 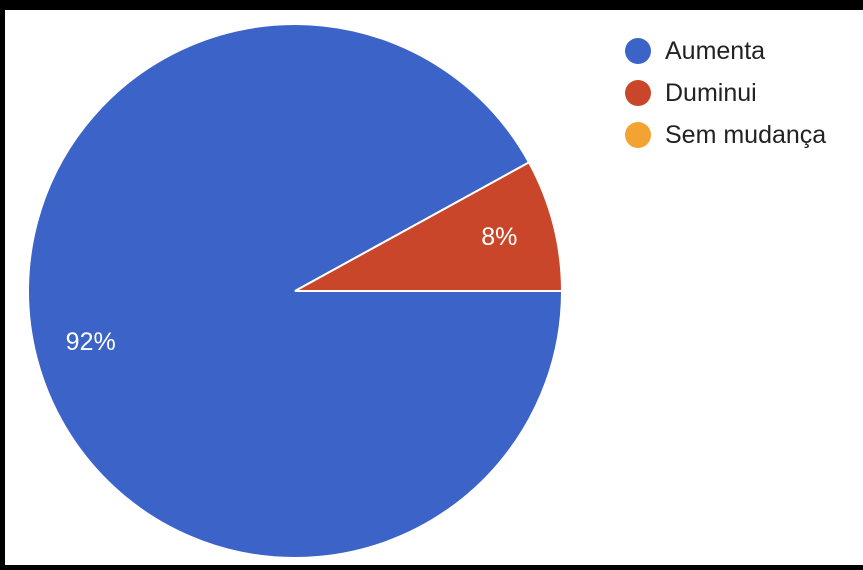 I want to click on legend-item-sem-mudanca: Sem mudança, so click(x=725, y=135).